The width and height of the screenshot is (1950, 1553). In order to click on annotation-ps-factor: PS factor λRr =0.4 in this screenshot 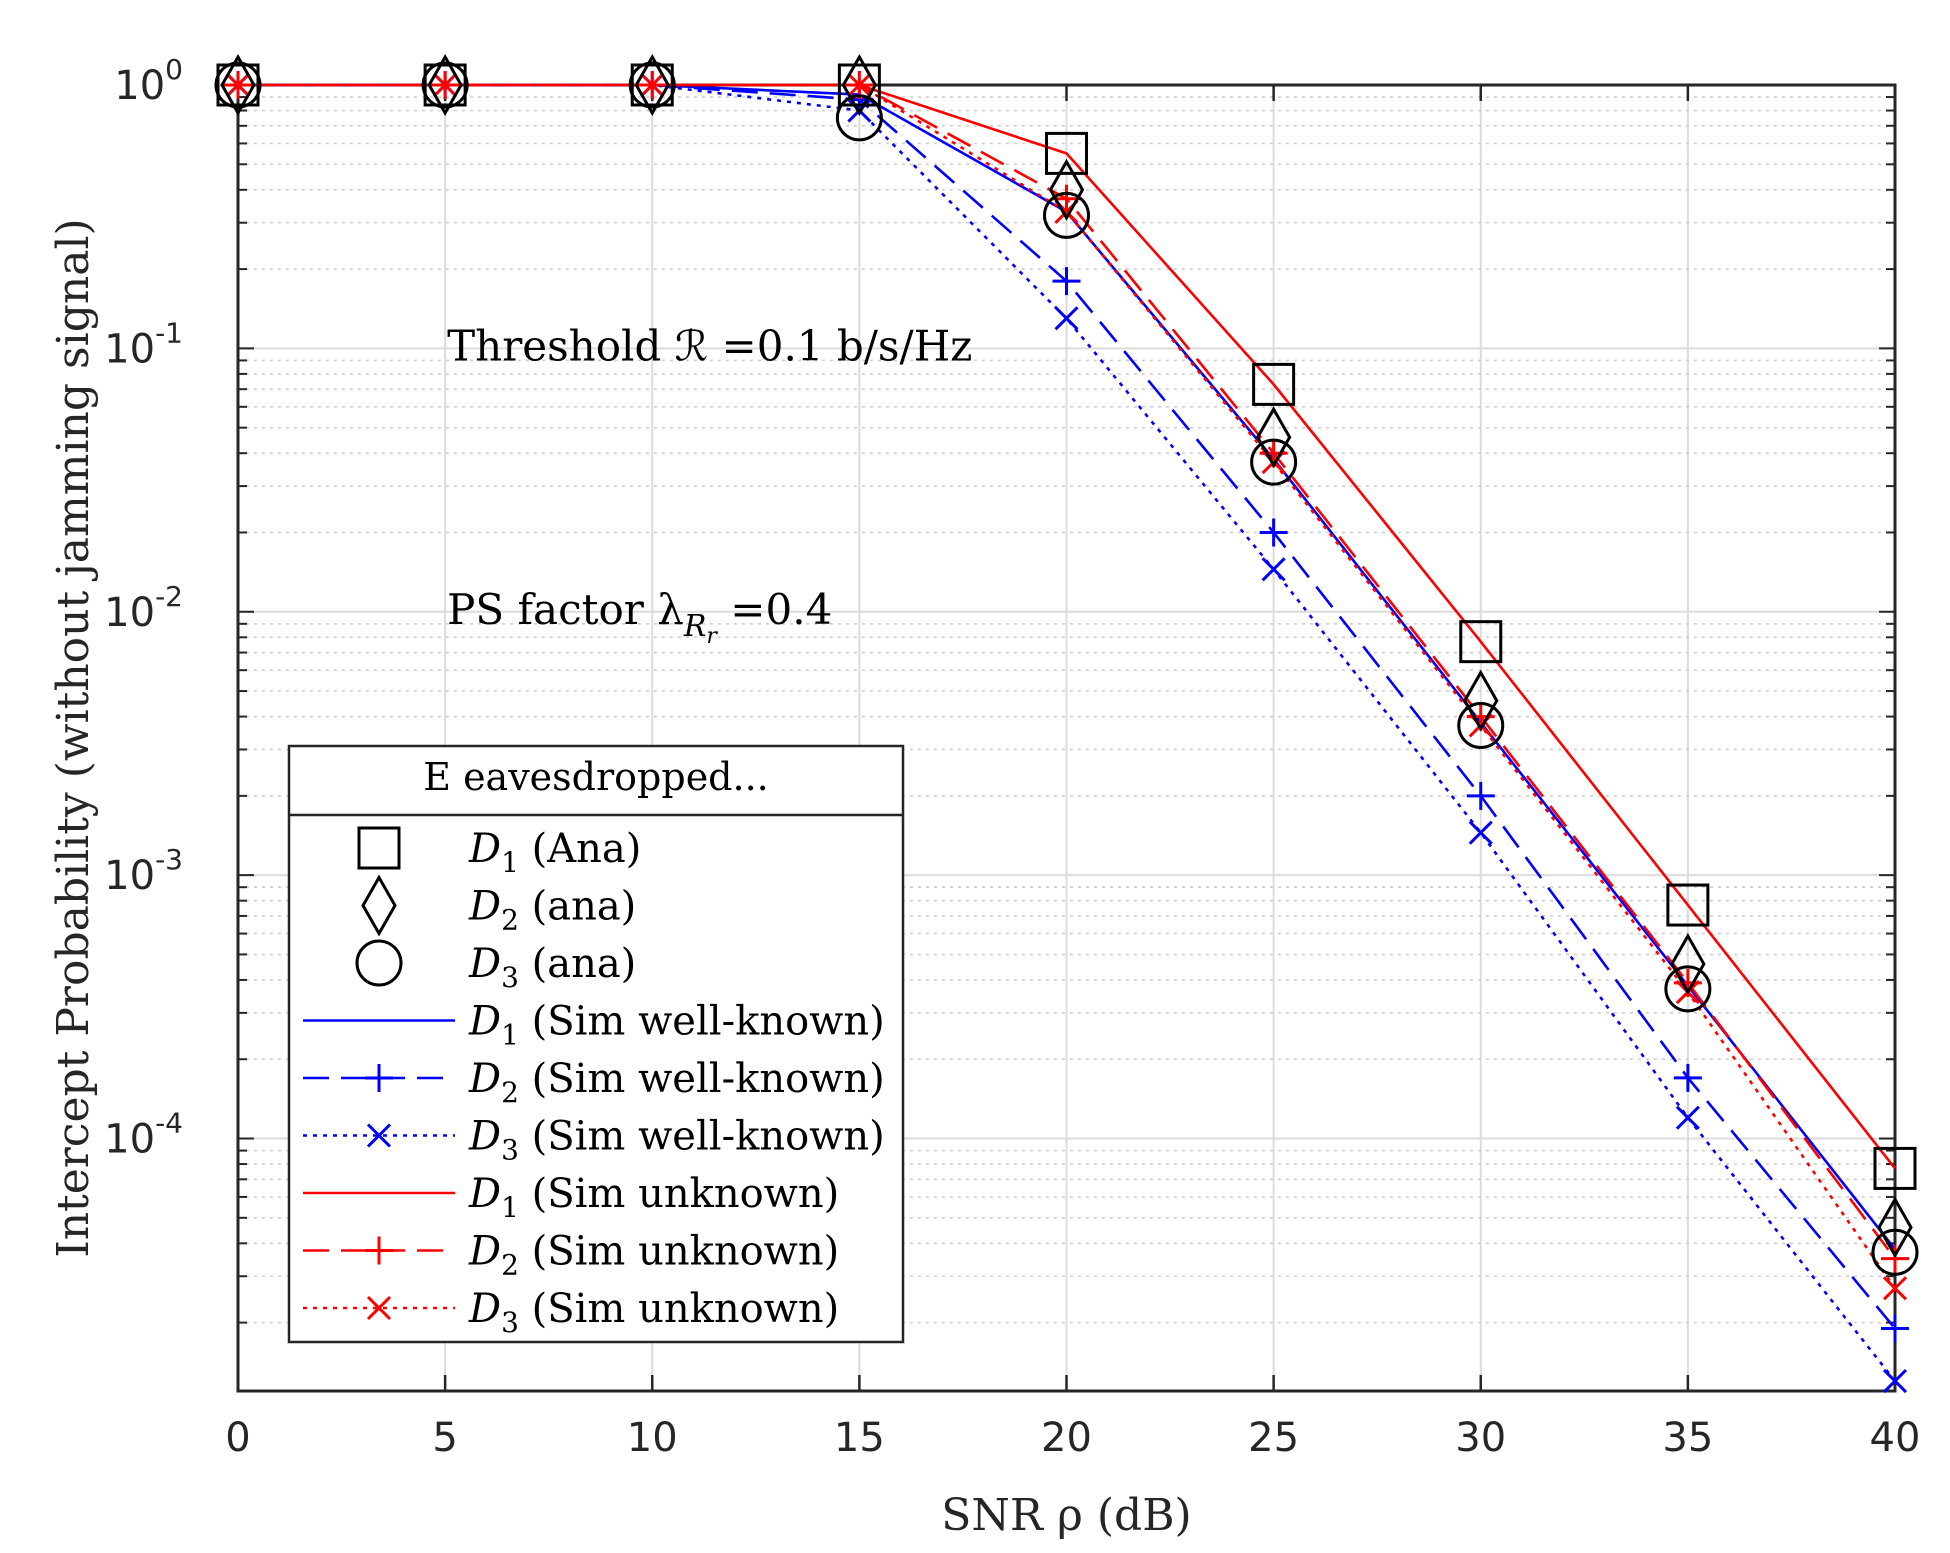, I will do `click(639, 617)`.